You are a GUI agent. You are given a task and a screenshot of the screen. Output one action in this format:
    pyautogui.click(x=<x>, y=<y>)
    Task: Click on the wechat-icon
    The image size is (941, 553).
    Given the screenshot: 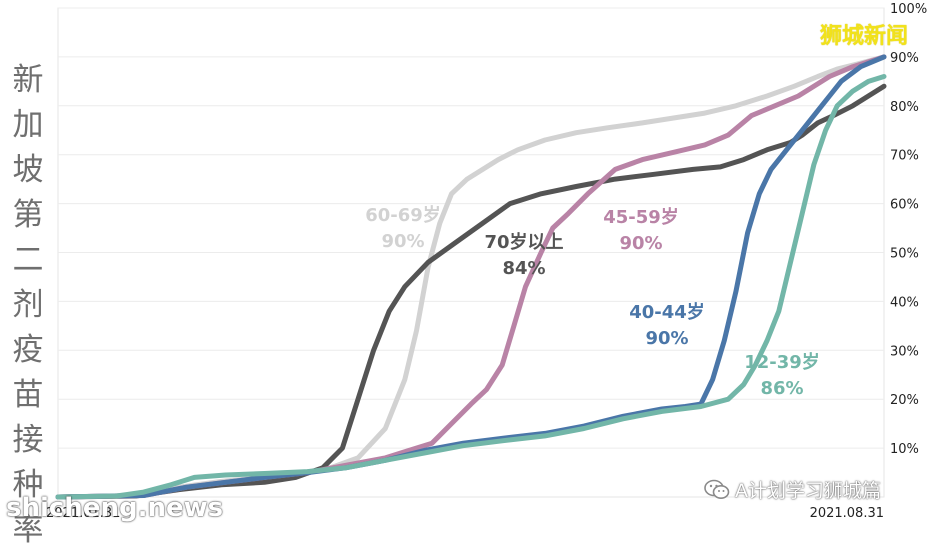 What is the action you would take?
    pyautogui.click(x=717, y=489)
    